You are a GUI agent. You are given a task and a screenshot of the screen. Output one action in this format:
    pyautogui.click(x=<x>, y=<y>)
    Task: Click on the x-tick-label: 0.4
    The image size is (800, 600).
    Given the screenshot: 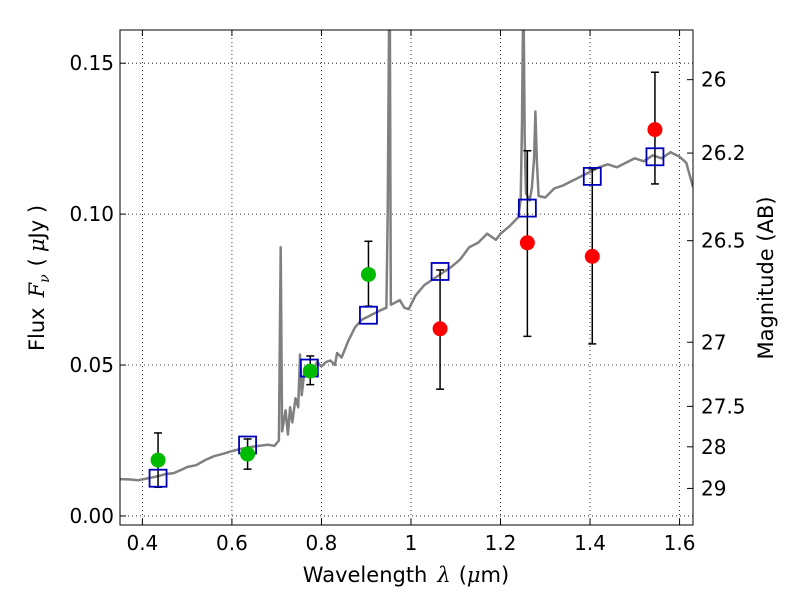 What is the action you would take?
    pyautogui.click(x=142, y=543)
    